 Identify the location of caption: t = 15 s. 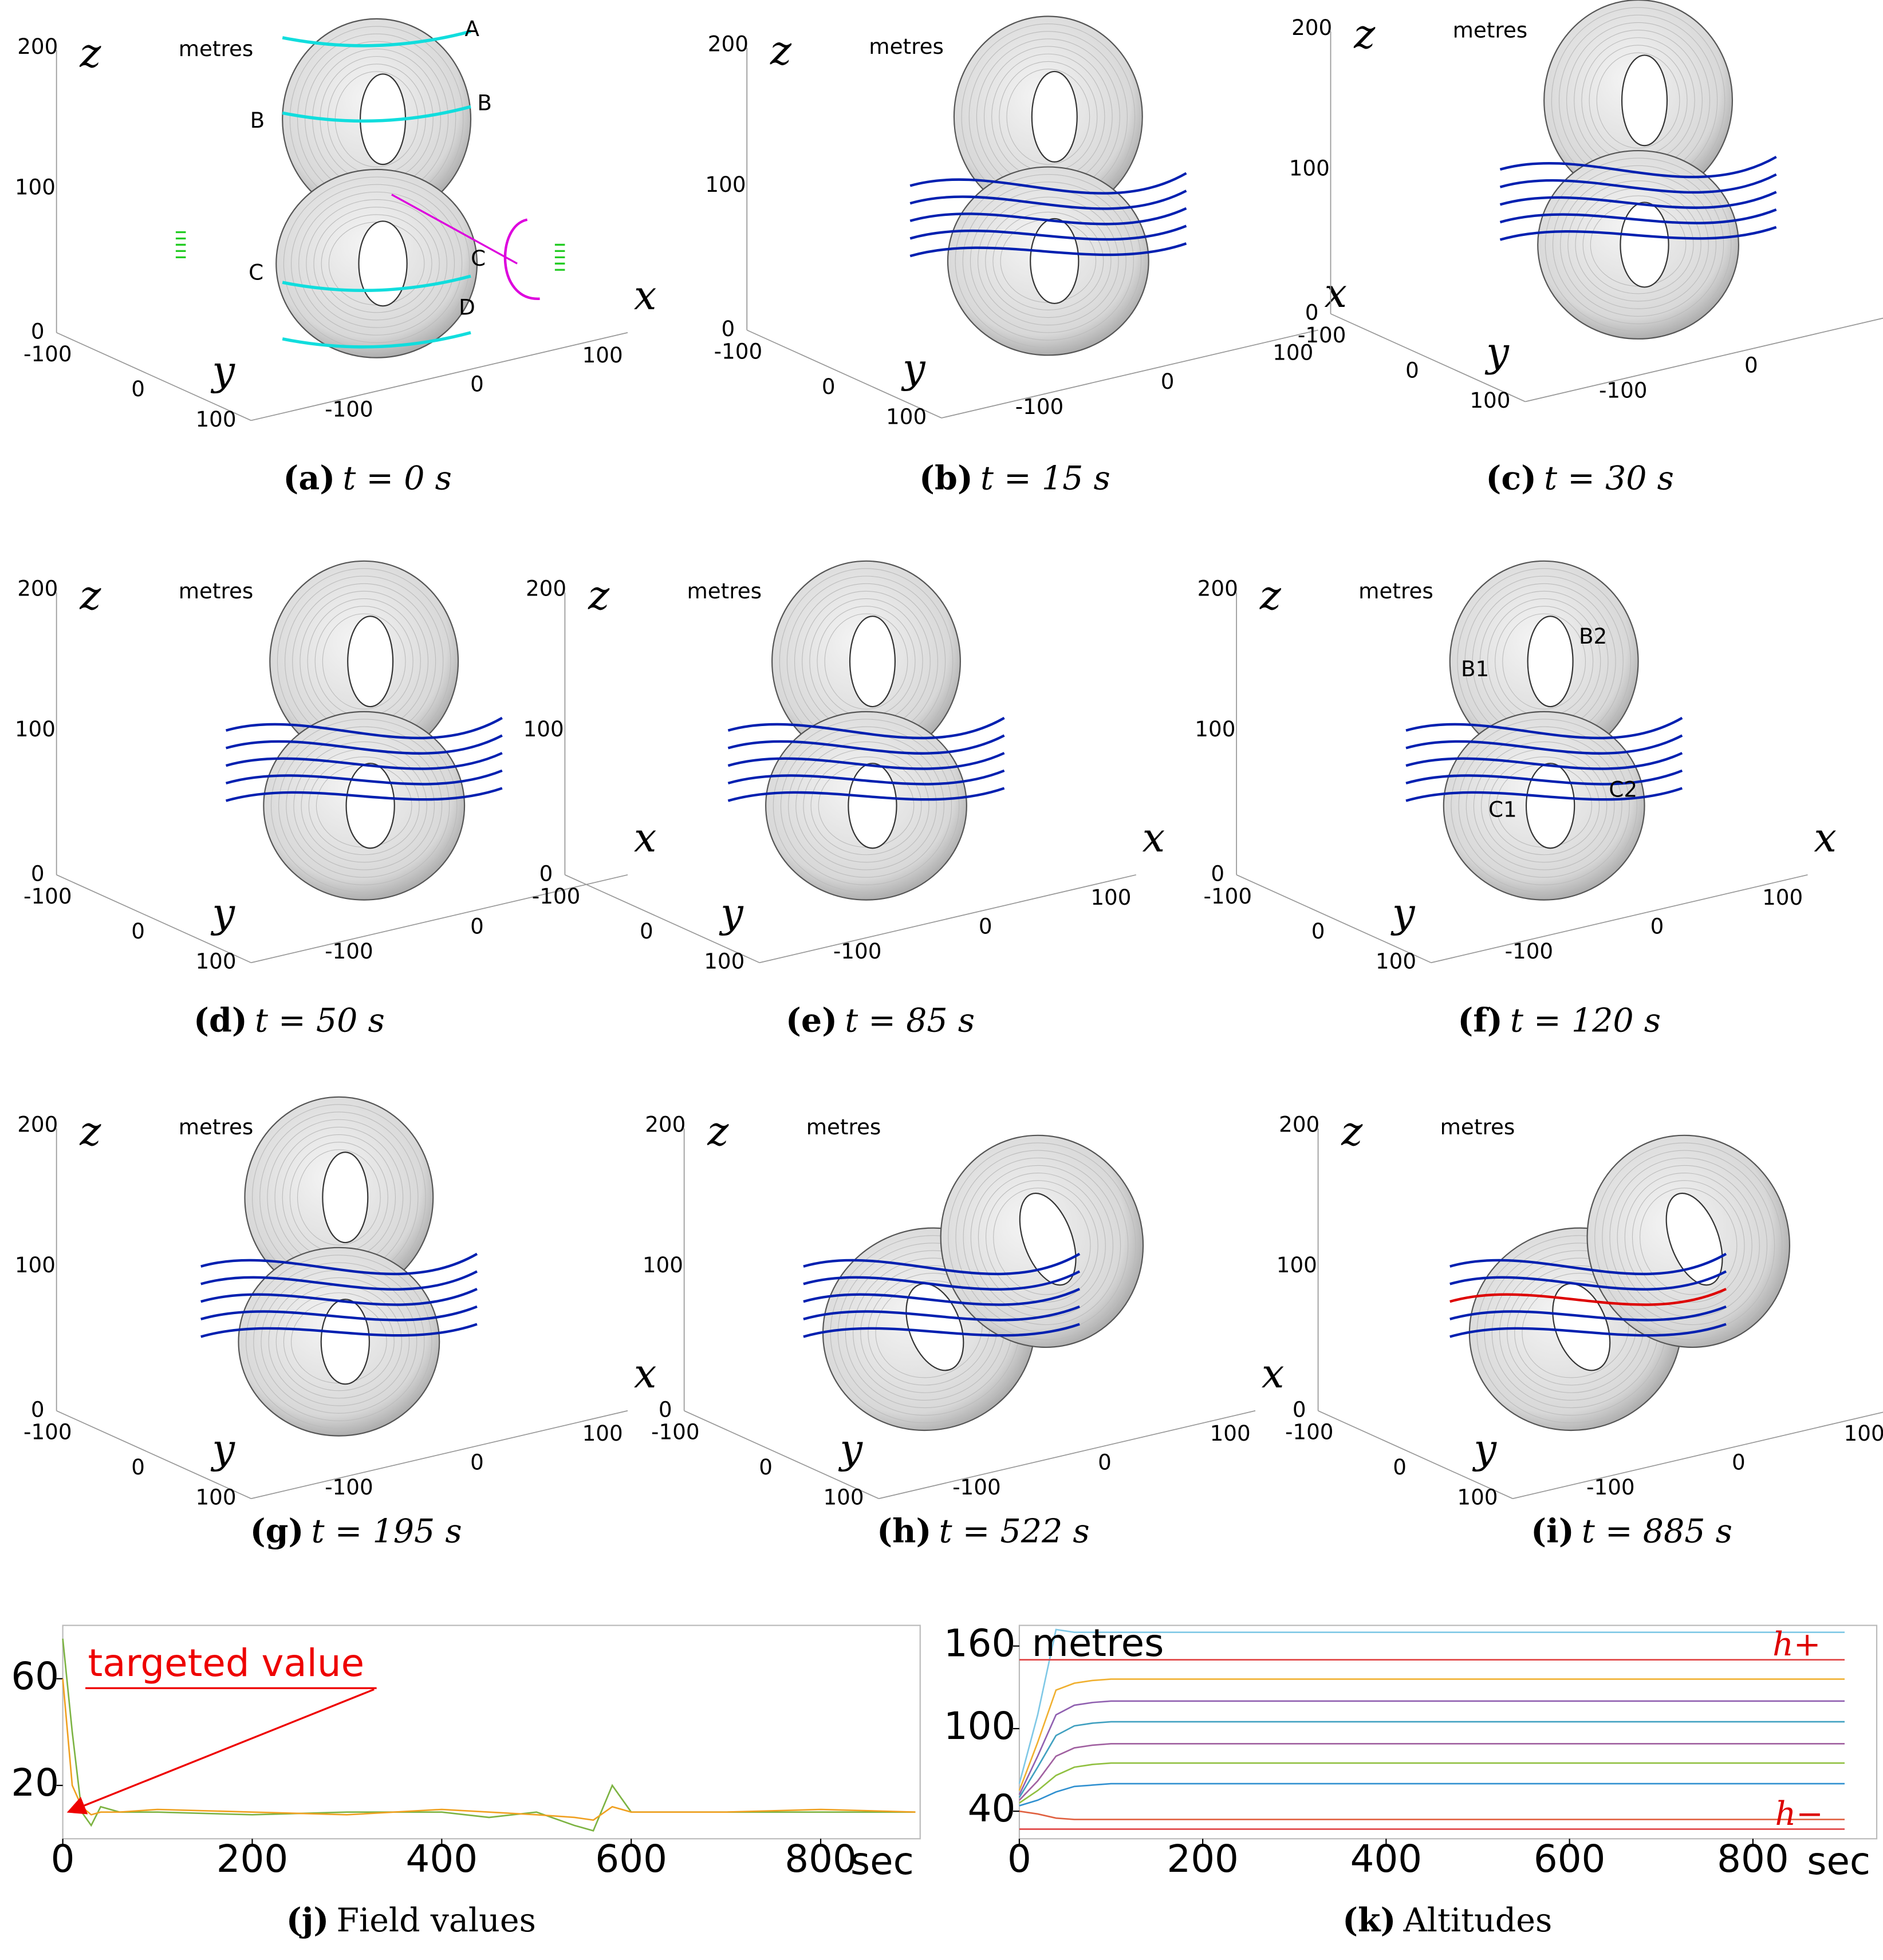
(1045, 479).